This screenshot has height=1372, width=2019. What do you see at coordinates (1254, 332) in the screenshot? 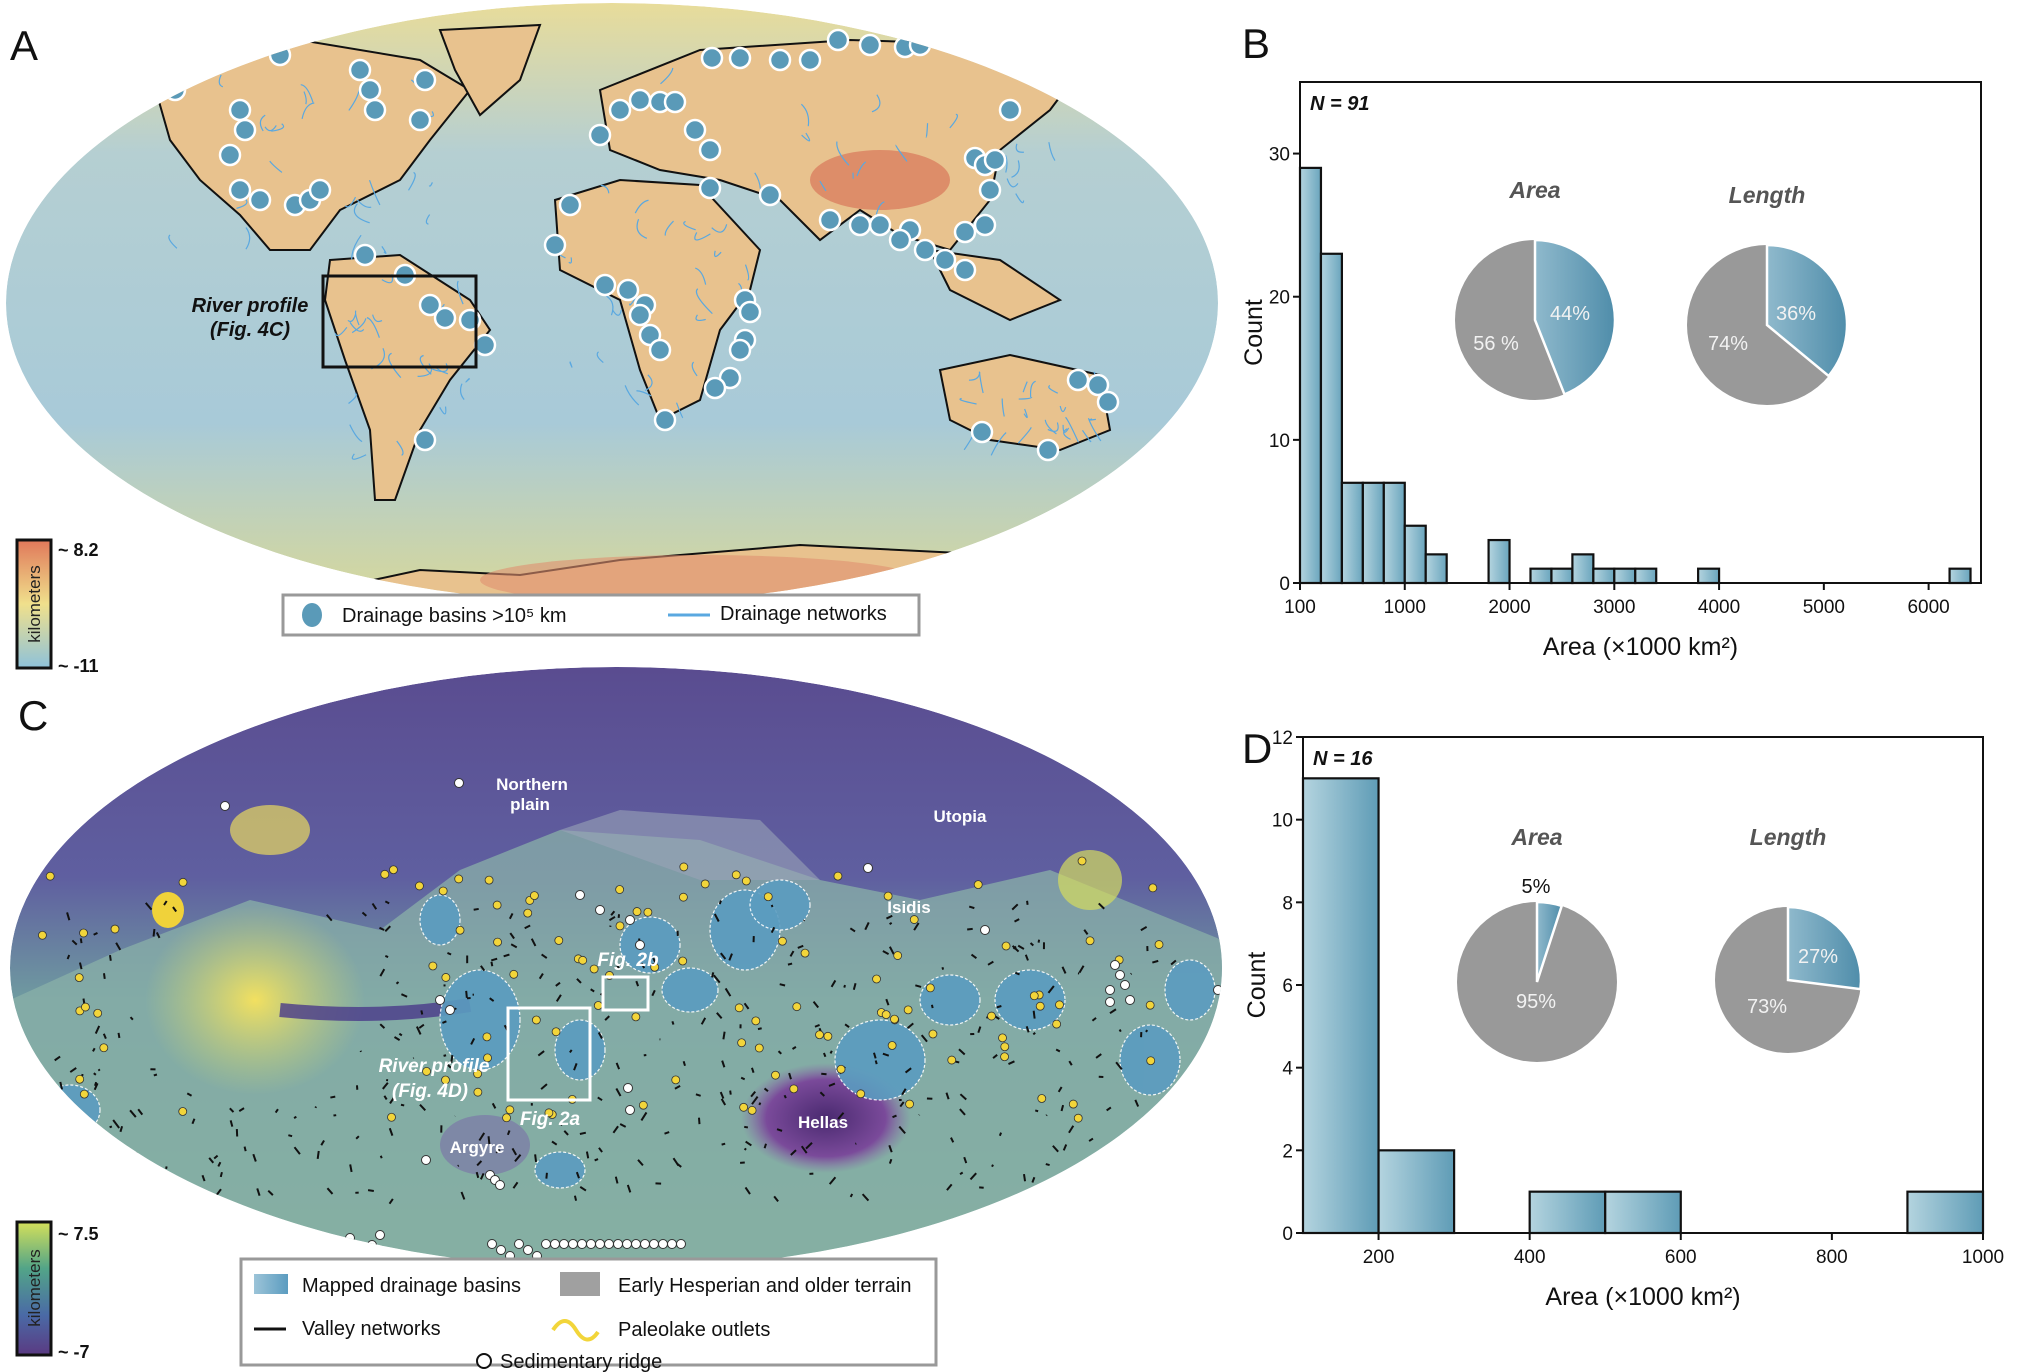
I see `y-axis-label: Count` at bounding box center [1254, 332].